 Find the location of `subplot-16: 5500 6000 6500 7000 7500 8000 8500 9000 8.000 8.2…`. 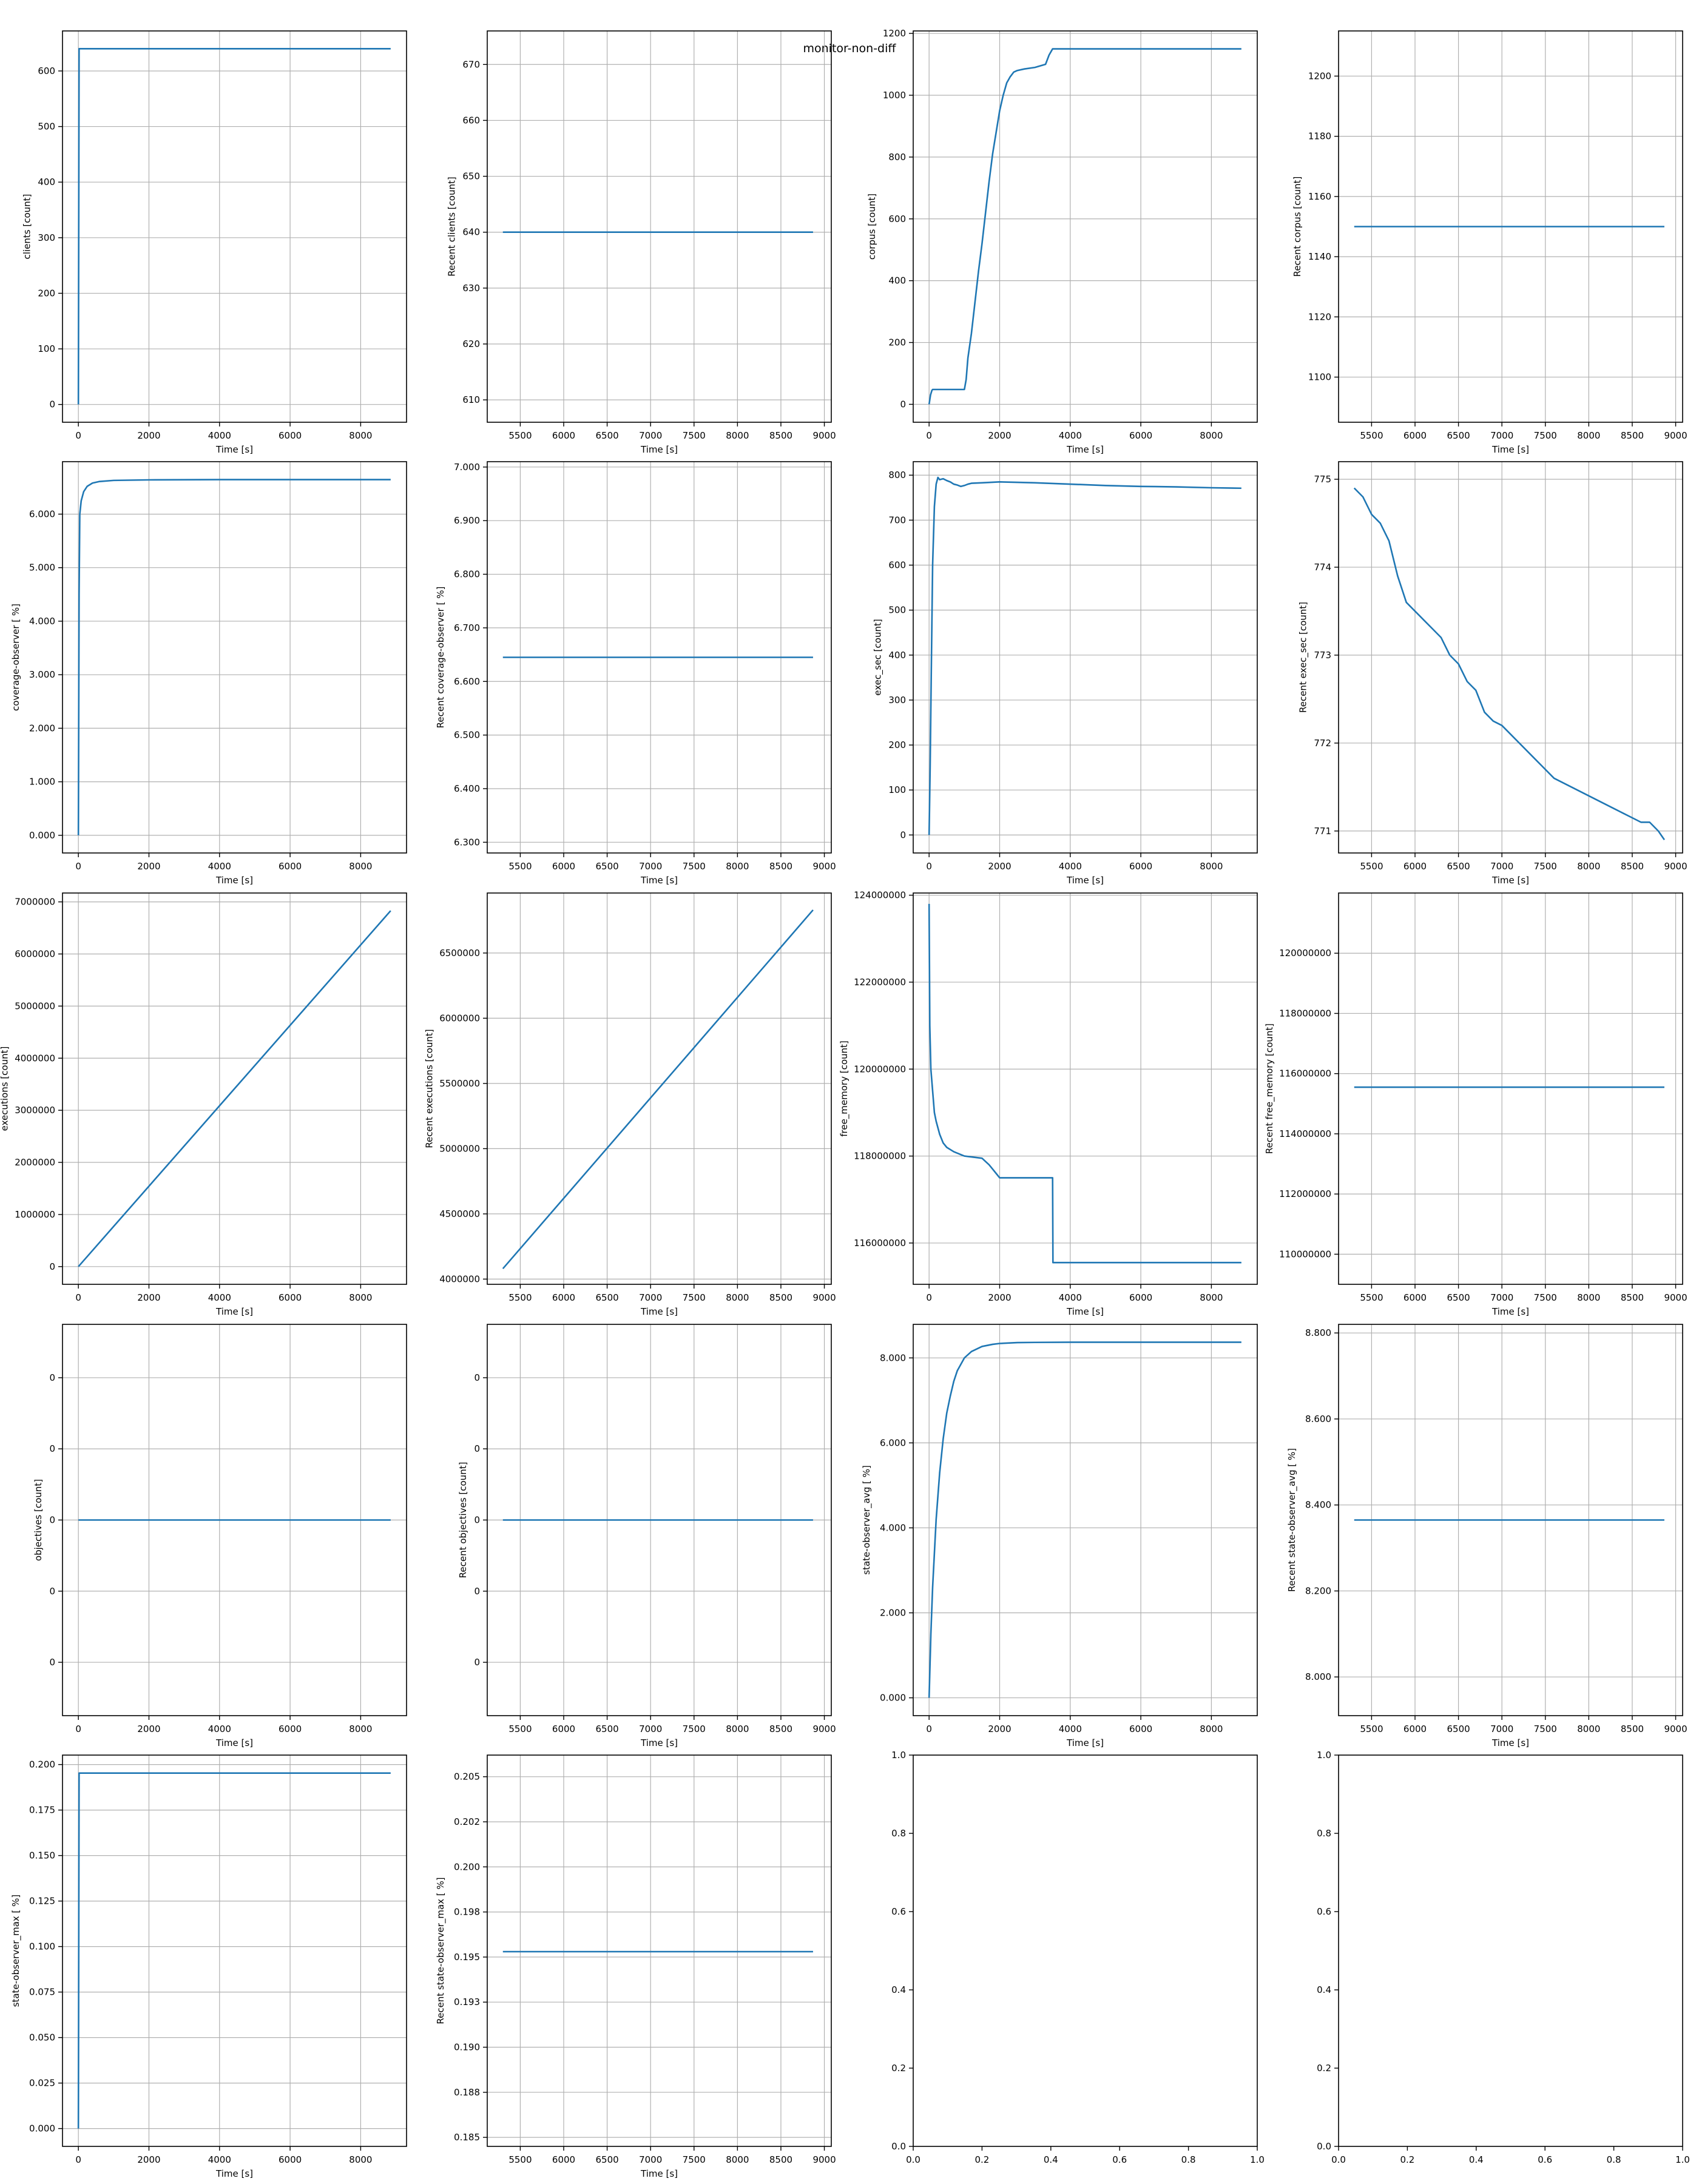

subplot-16: 5500 6000 6500 7000 7500 8000 8500 9000 8.000 8.2… is located at coordinates (1486, 1536).